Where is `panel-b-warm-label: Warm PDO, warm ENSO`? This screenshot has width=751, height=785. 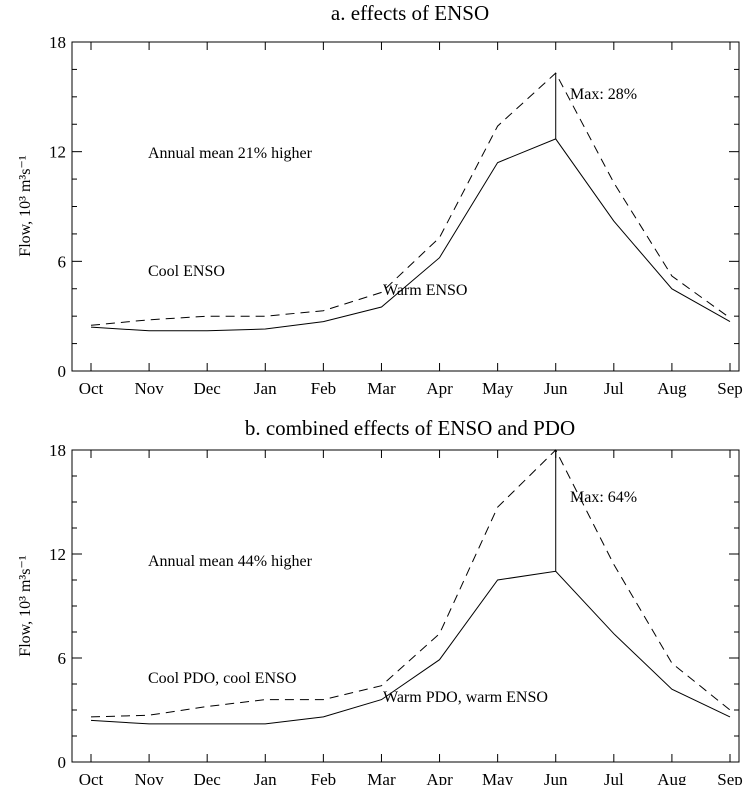
panel-b-warm-label: Warm PDO, warm ENSO is located at coordinates (465, 697).